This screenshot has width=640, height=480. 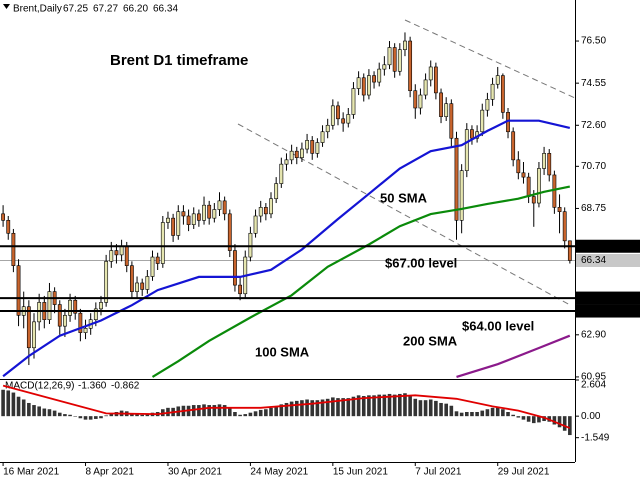 I want to click on level-box, so click(x=608, y=298).